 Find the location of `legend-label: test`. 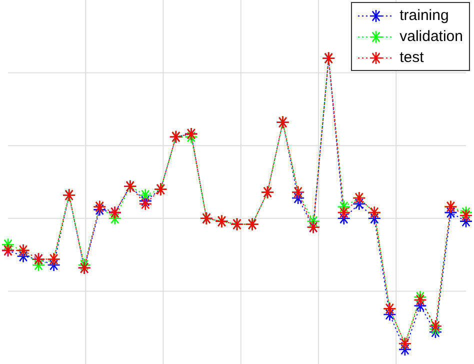

legend-label: test is located at coordinates (412, 57).